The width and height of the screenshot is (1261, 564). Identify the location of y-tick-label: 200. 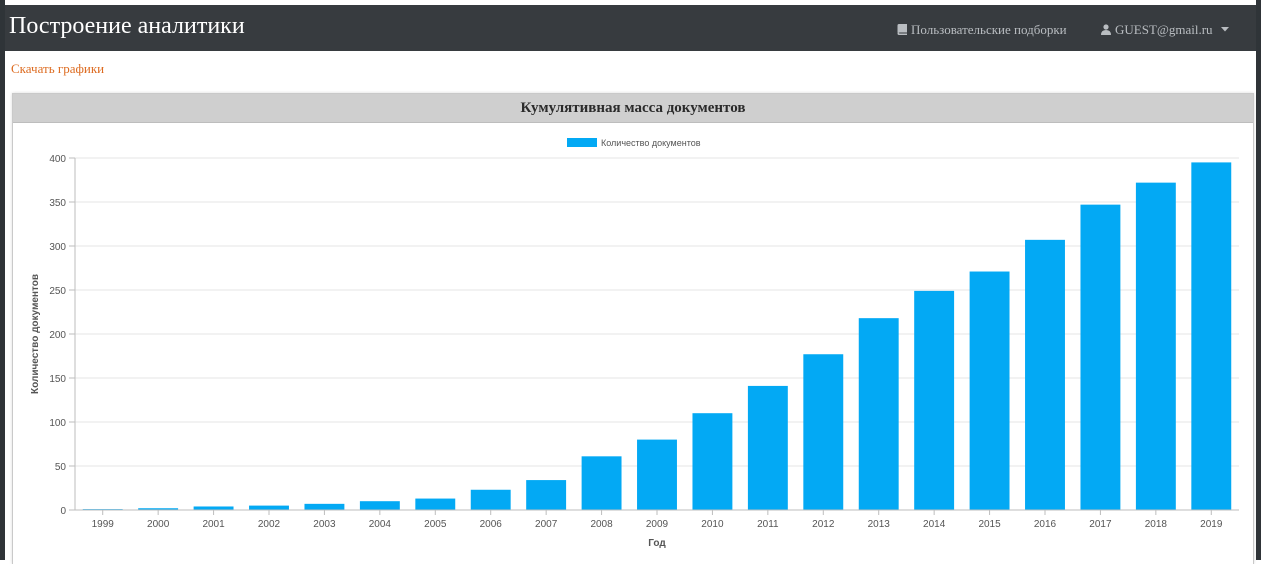
(57, 335).